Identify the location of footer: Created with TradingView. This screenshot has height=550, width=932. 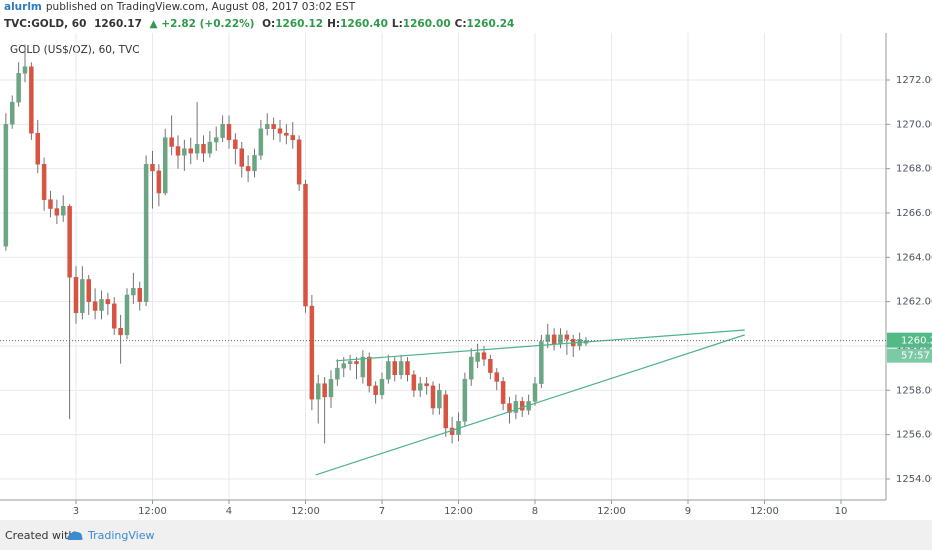
(466, 535).